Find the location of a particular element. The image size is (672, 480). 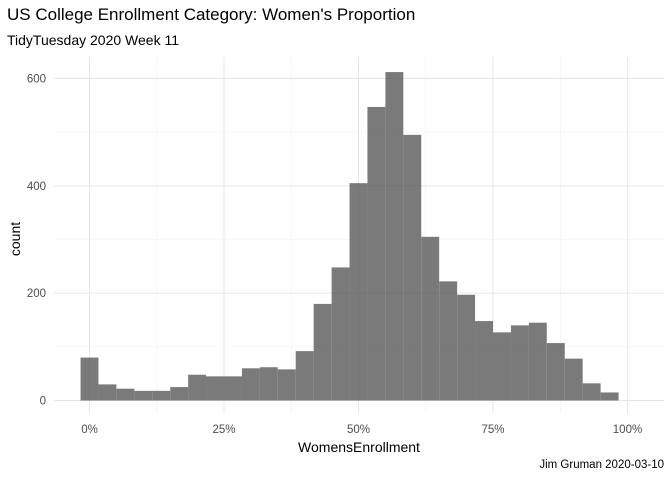

y-tick-labels: 0 200 400 600 is located at coordinates (36, 241).